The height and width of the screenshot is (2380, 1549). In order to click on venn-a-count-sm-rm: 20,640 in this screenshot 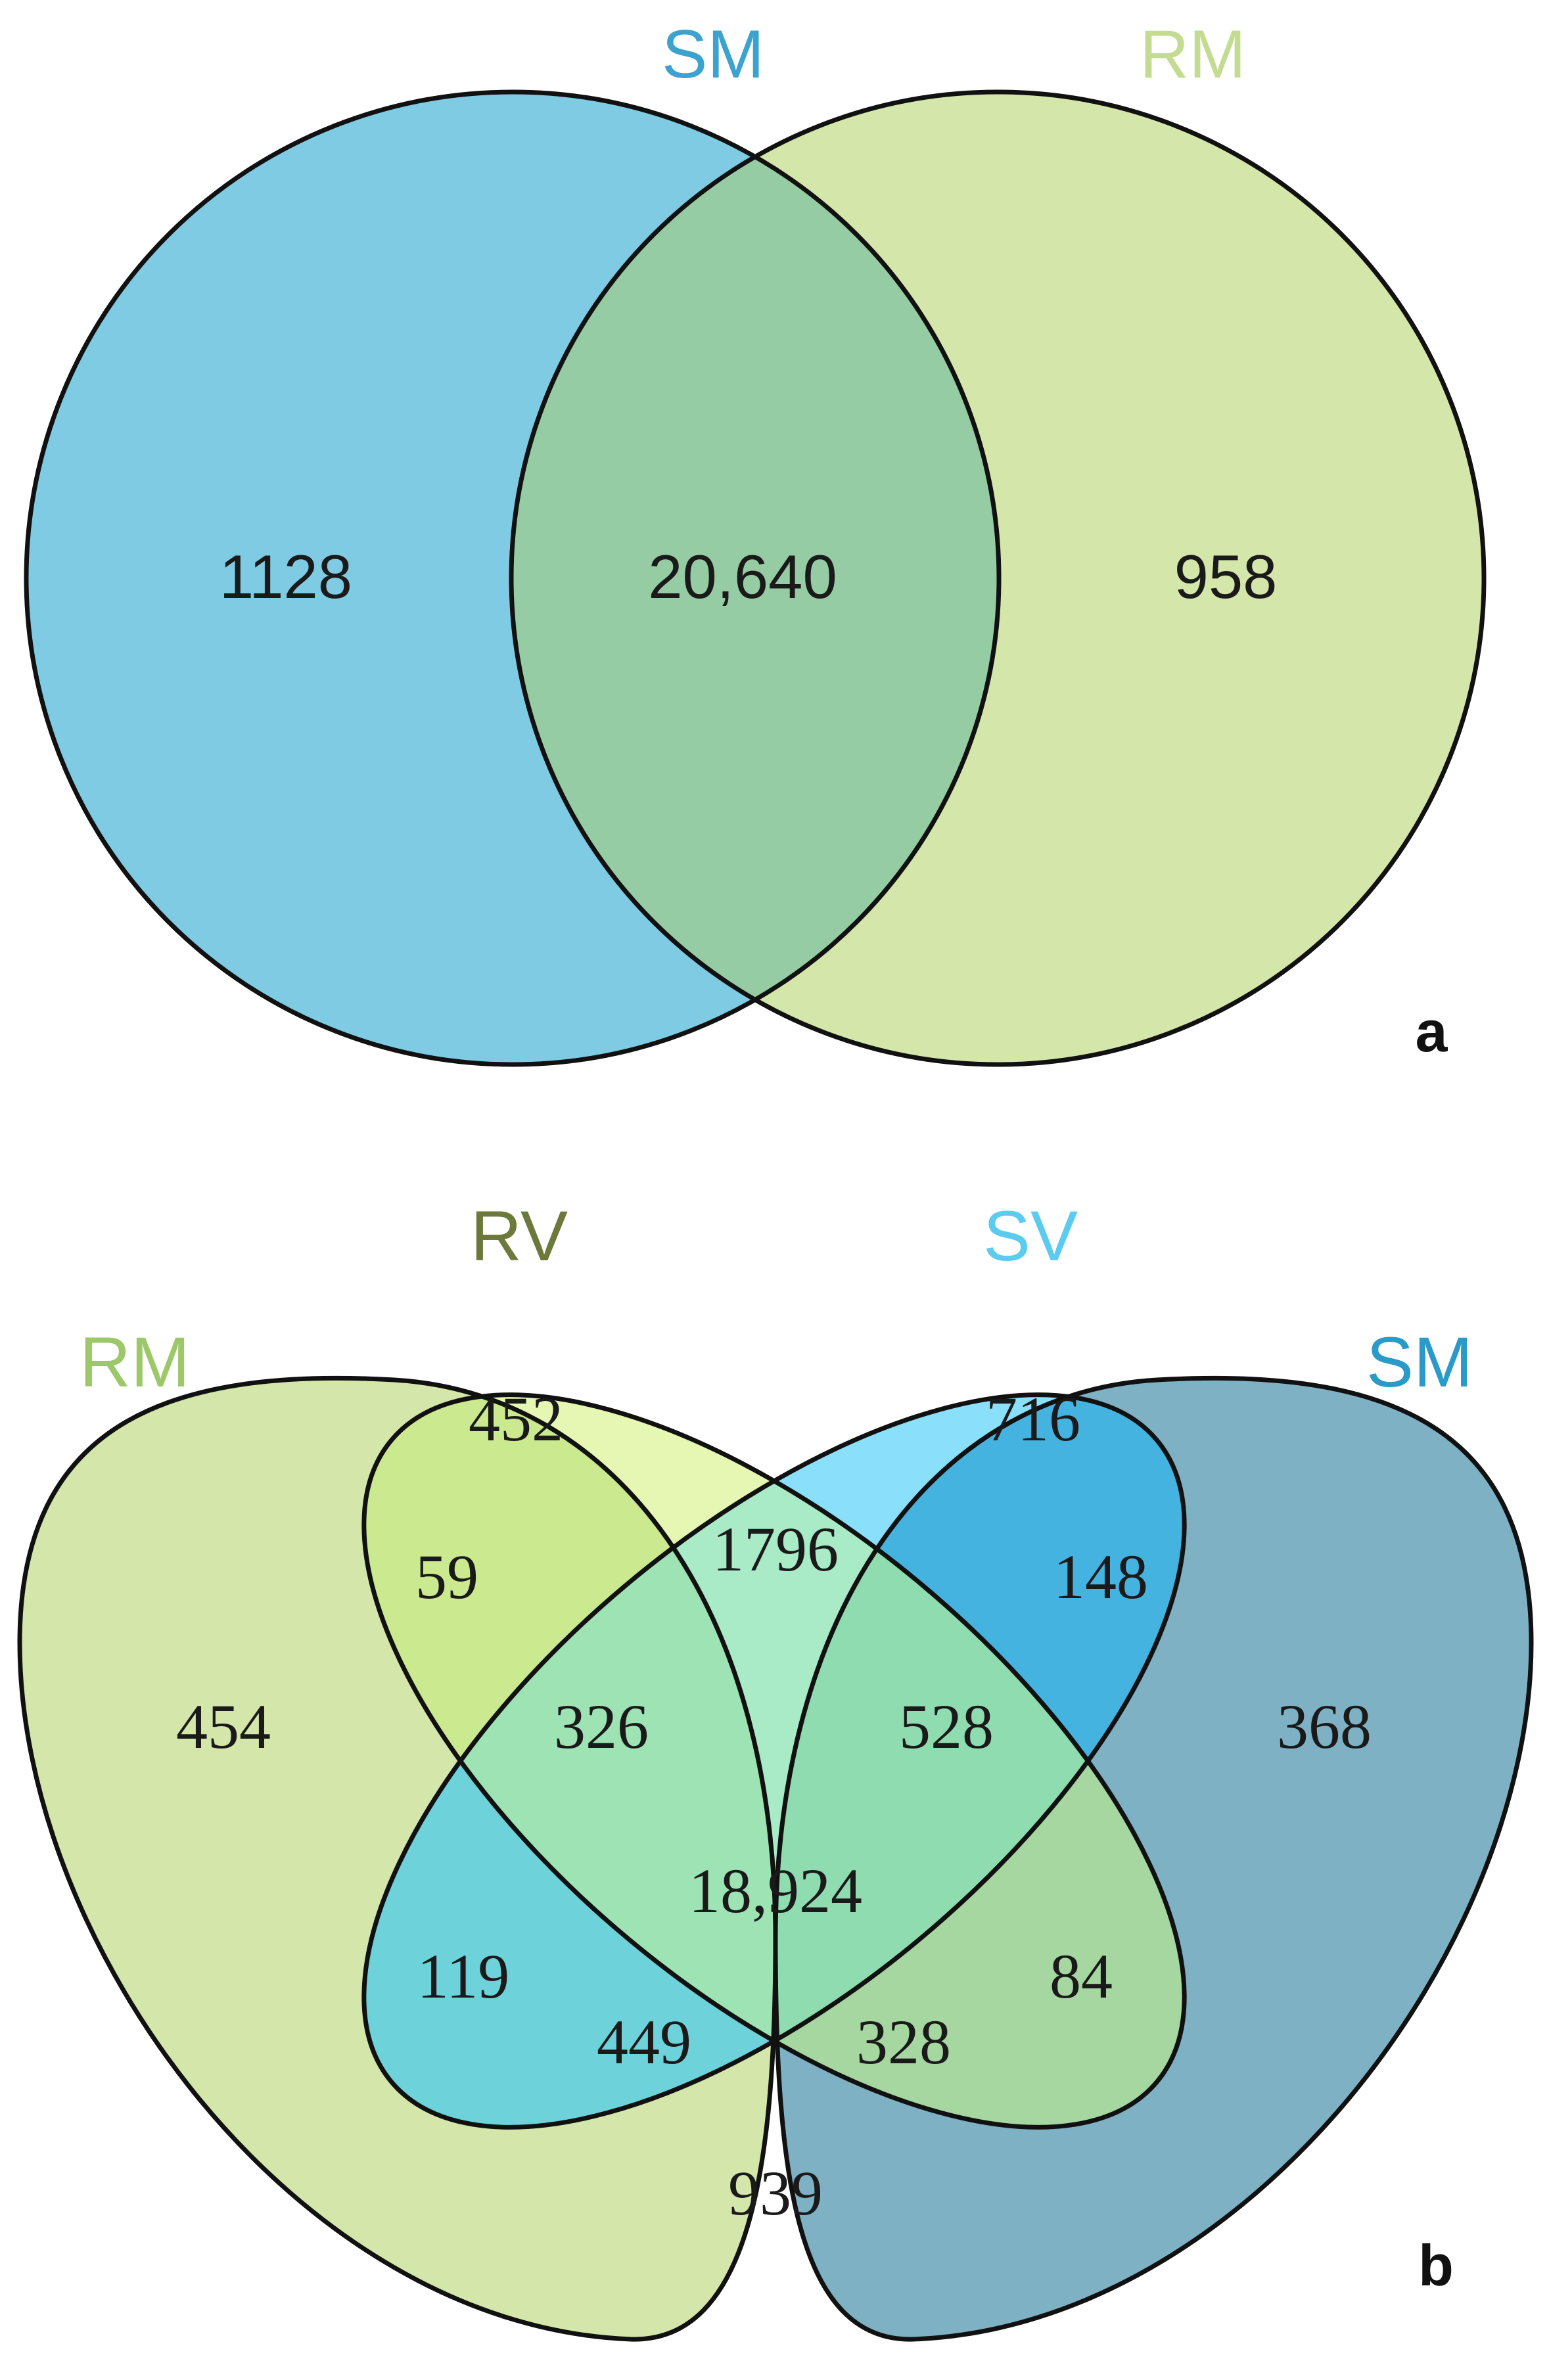, I will do `click(742, 576)`.